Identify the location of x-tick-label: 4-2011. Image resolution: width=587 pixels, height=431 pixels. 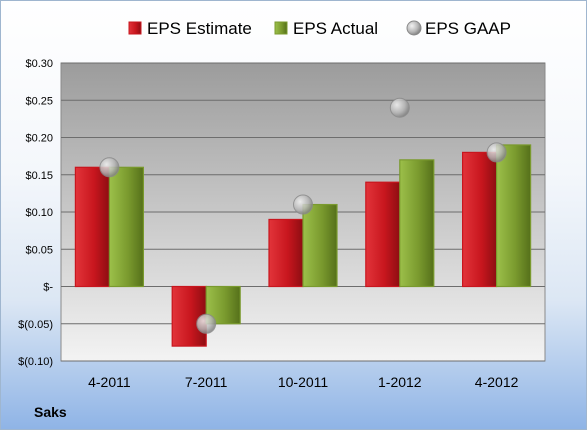
(109, 382).